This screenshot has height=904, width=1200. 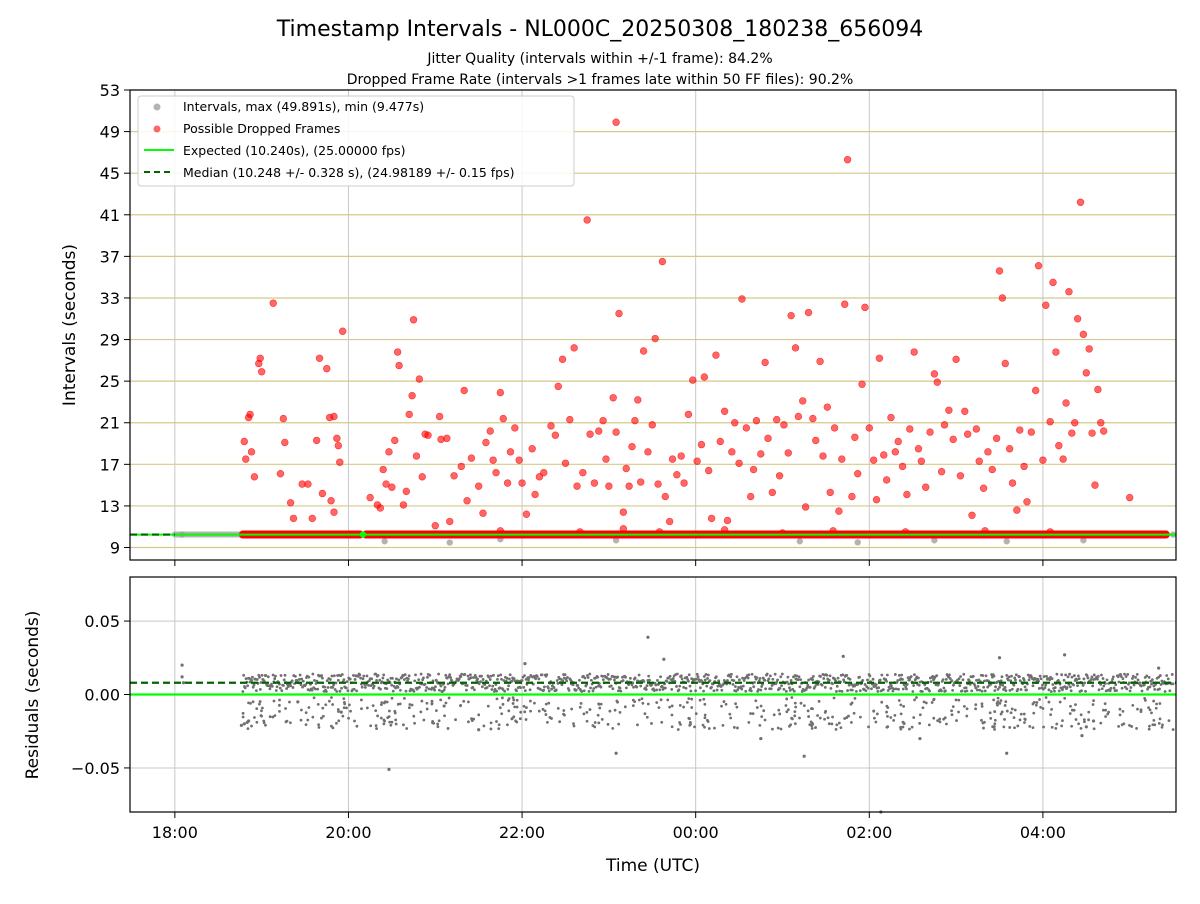 What do you see at coordinates (110, 506) in the screenshot?
I see `top-y-tick-label: 13` at bounding box center [110, 506].